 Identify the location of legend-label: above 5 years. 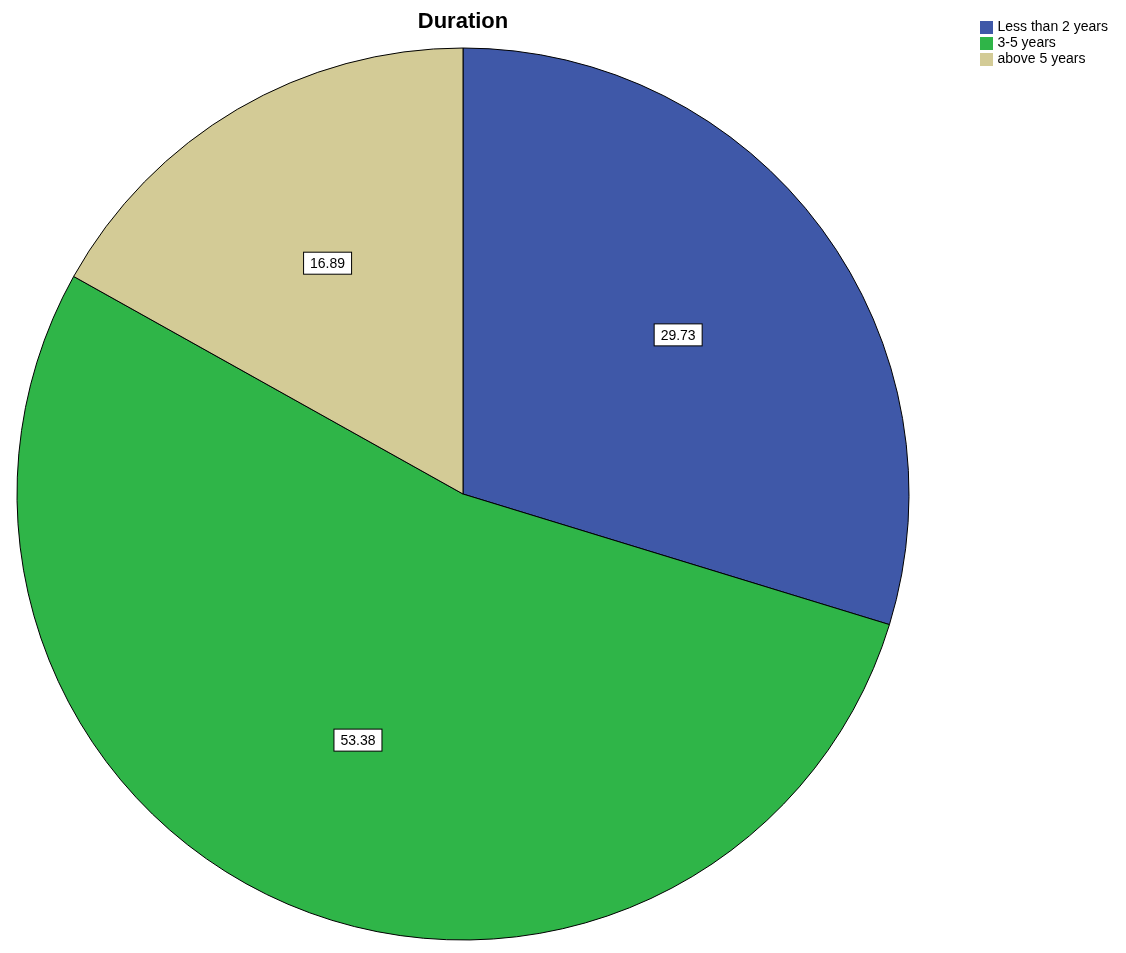
(1041, 58).